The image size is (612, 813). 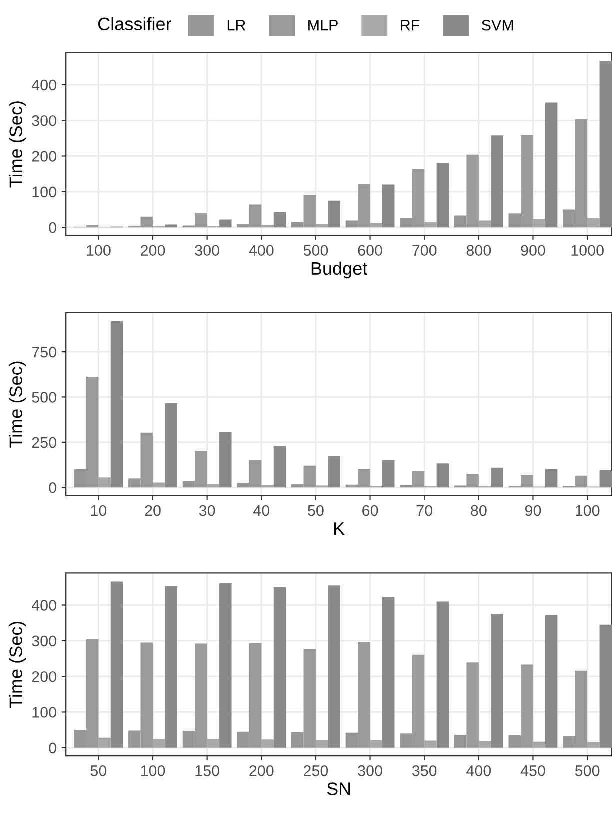 I want to click on y-tick-label: 500, so click(x=44, y=397).